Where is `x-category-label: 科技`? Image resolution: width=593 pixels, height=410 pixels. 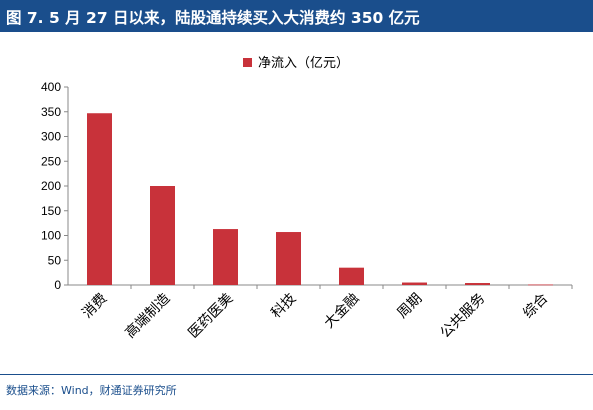 x-category-label: 科技 is located at coordinates (283, 306).